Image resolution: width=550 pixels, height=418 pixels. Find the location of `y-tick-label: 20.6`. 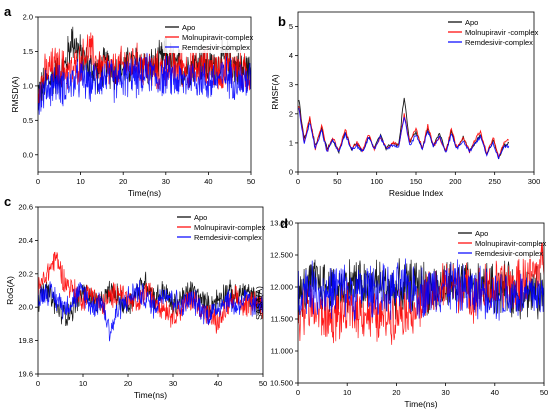

y-tick-label: 20.6 is located at coordinates (25, 207).